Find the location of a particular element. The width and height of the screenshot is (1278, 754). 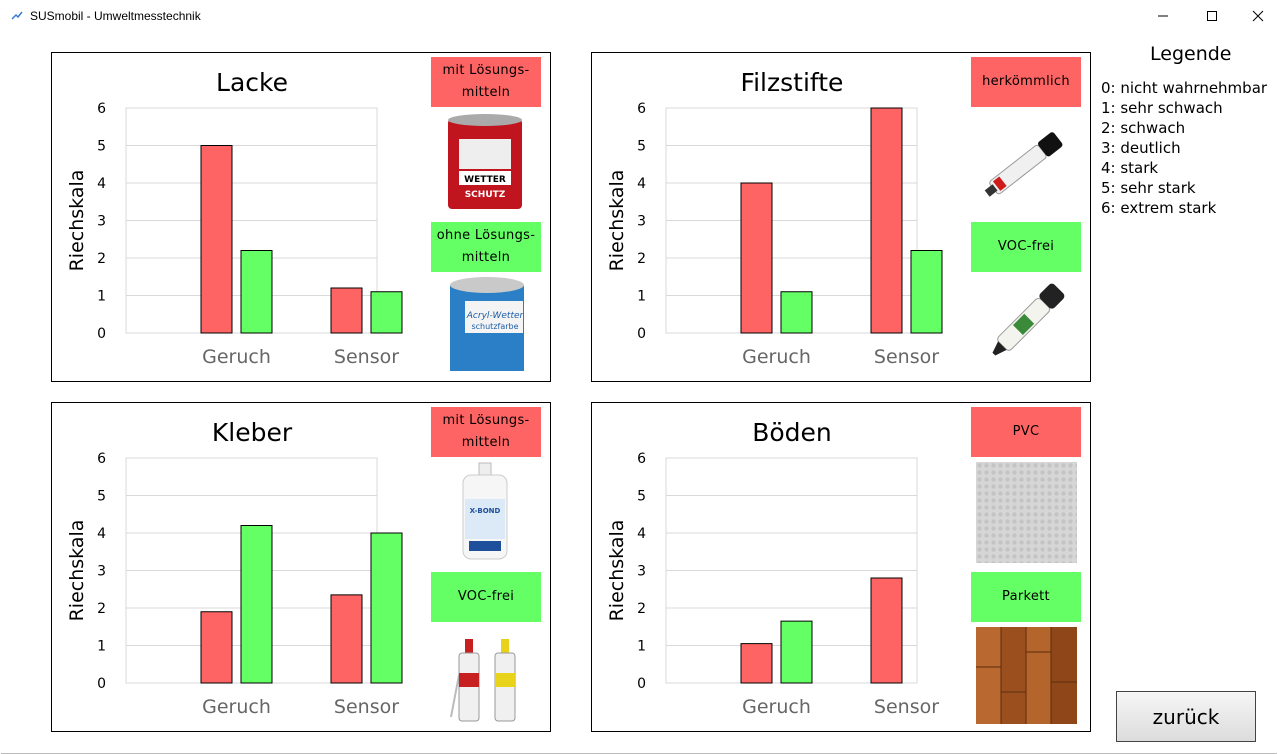

maximize-button is located at coordinates (1212, 16).